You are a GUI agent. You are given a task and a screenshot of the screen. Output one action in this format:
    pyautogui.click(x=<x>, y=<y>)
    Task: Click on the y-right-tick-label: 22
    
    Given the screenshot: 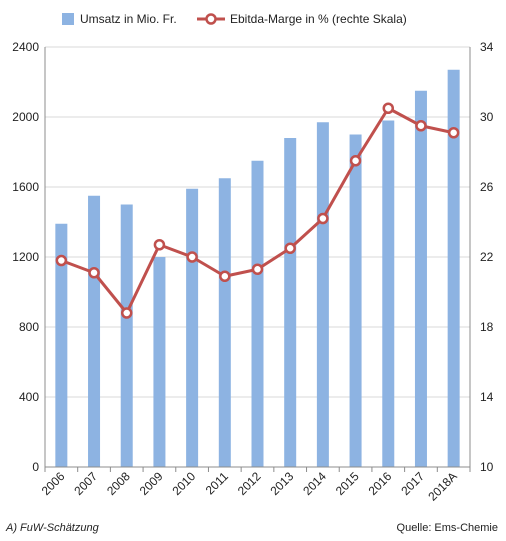 What is the action you would take?
    pyautogui.click(x=487, y=257)
    